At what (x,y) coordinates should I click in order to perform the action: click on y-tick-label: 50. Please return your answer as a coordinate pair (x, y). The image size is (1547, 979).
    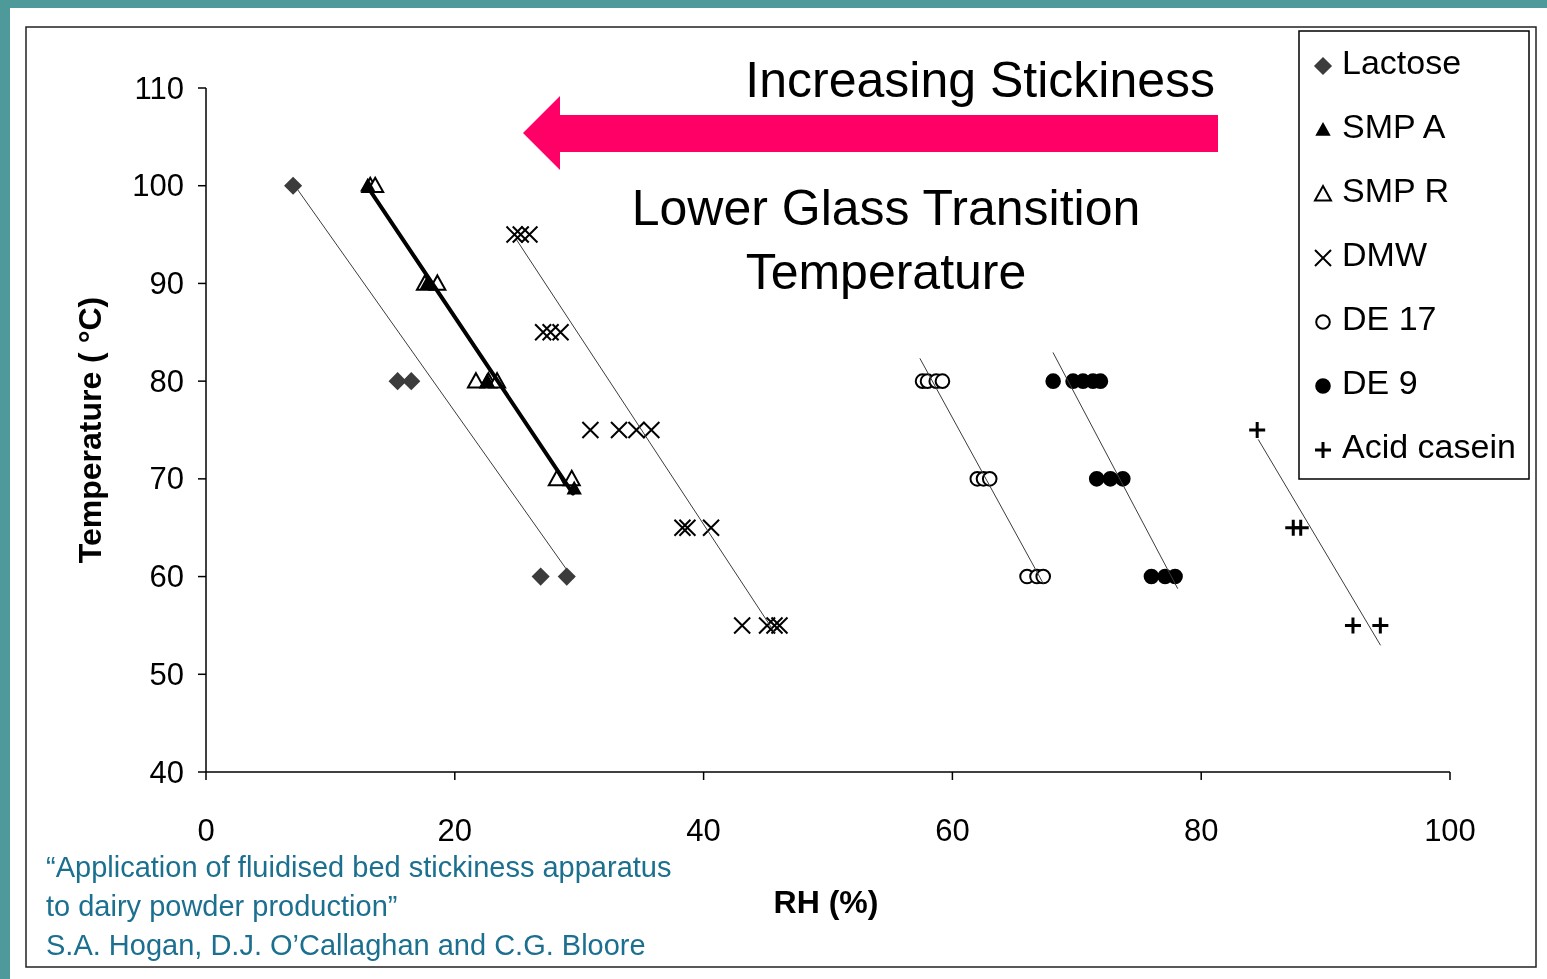
    Looking at the image, I should click on (166, 674).